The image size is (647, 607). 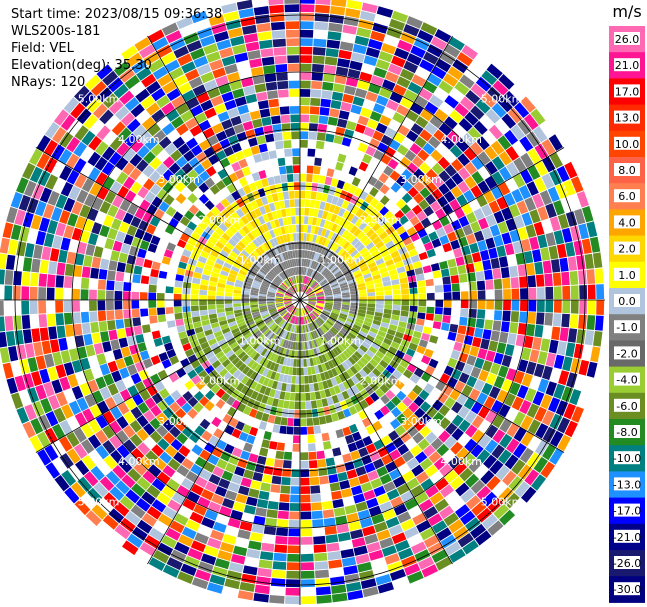 What do you see at coordinates (42, 48) in the screenshot?
I see `field-label: Field: VEL` at bounding box center [42, 48].